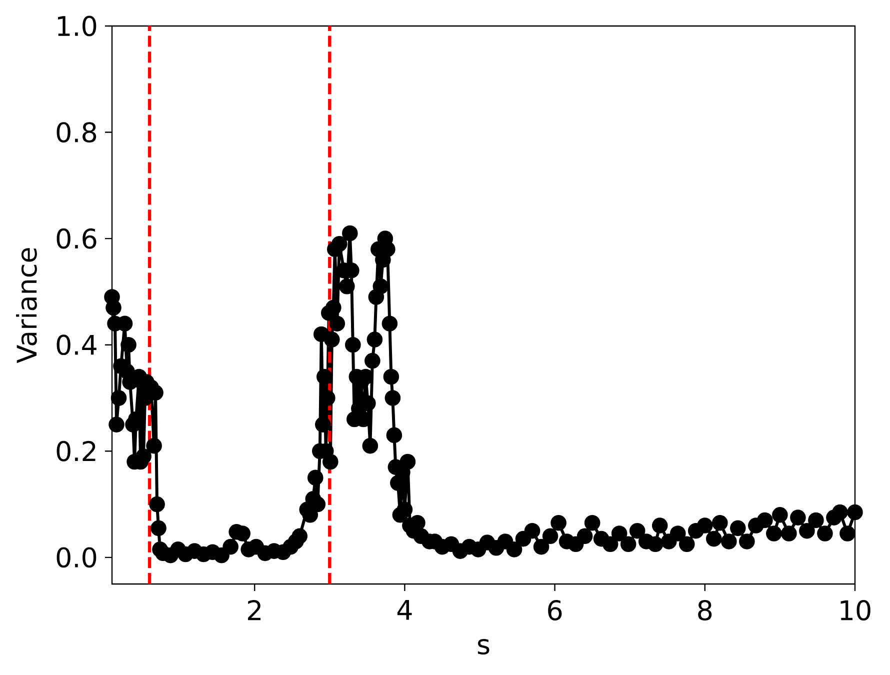 The image size is (890, 675). I want to click on y-tick-label: 0.0, so click(76, 557).